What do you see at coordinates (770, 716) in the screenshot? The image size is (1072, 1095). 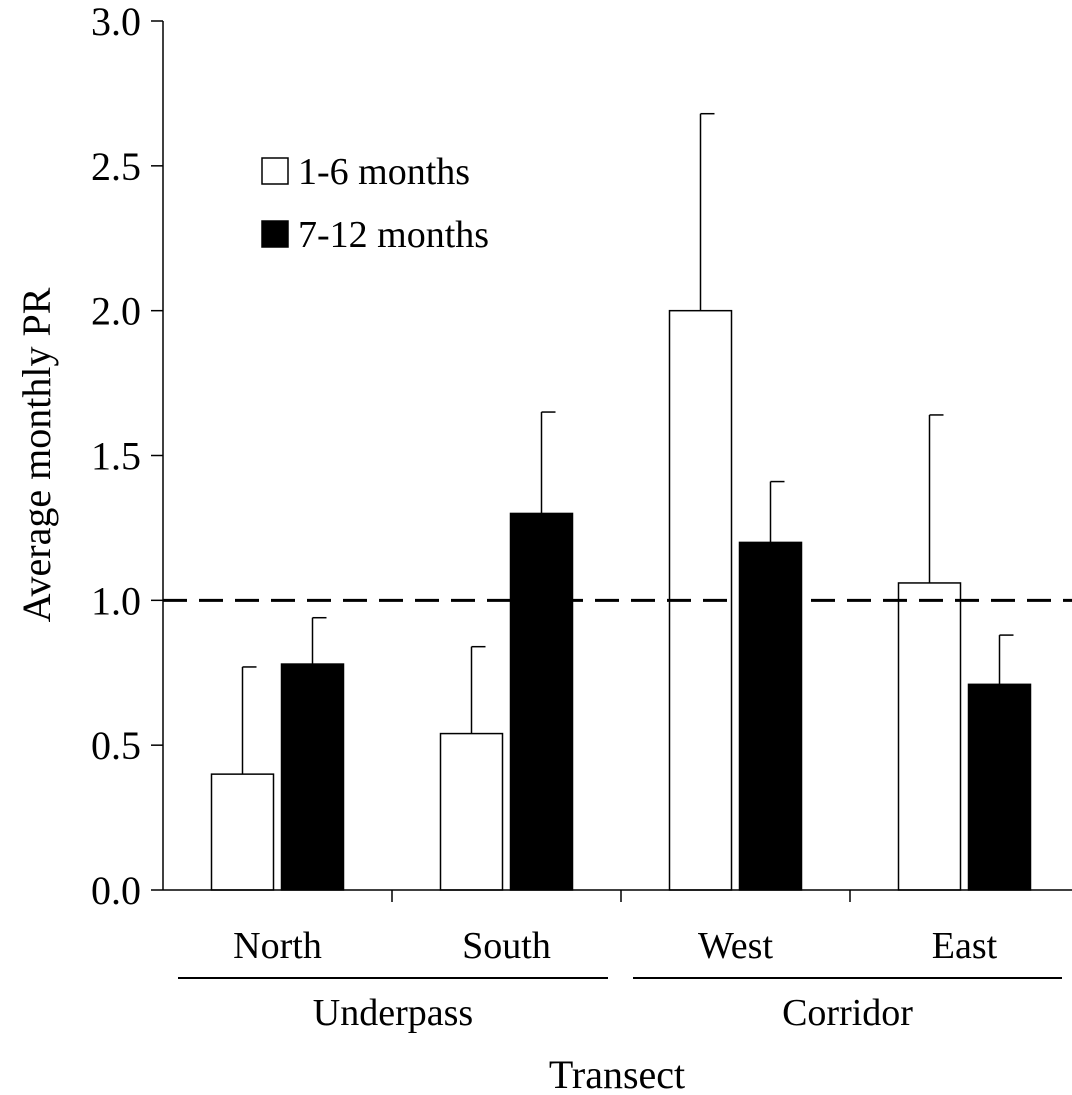 I see `bar-late-west` at bounding box center [770, 716].